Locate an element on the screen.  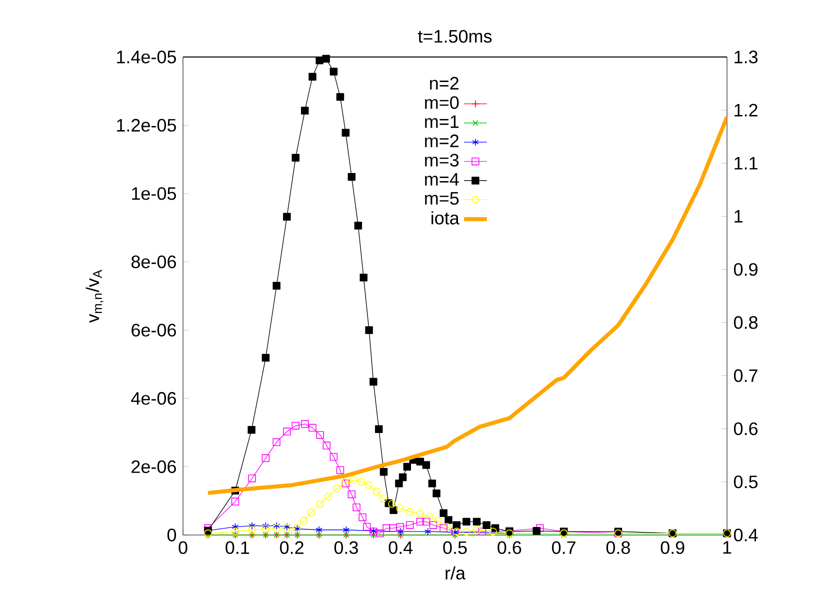
y-tick-label: 6e-06 is located at coordinates (154, 330).